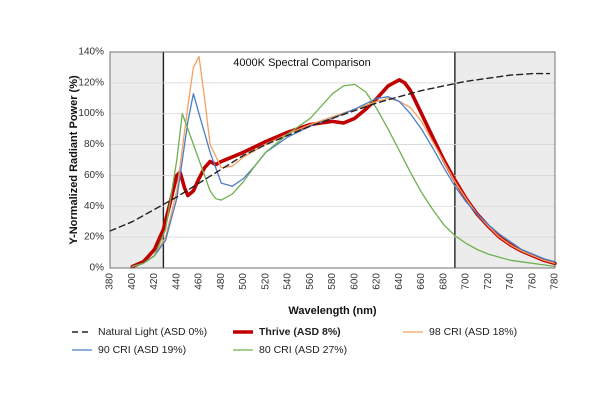 Image resolution: width=602 pixels, height=401 pixels. Describe the element at coordinates (199, 281) in the screenshot. I see `x-tick-label: 460` at that location.